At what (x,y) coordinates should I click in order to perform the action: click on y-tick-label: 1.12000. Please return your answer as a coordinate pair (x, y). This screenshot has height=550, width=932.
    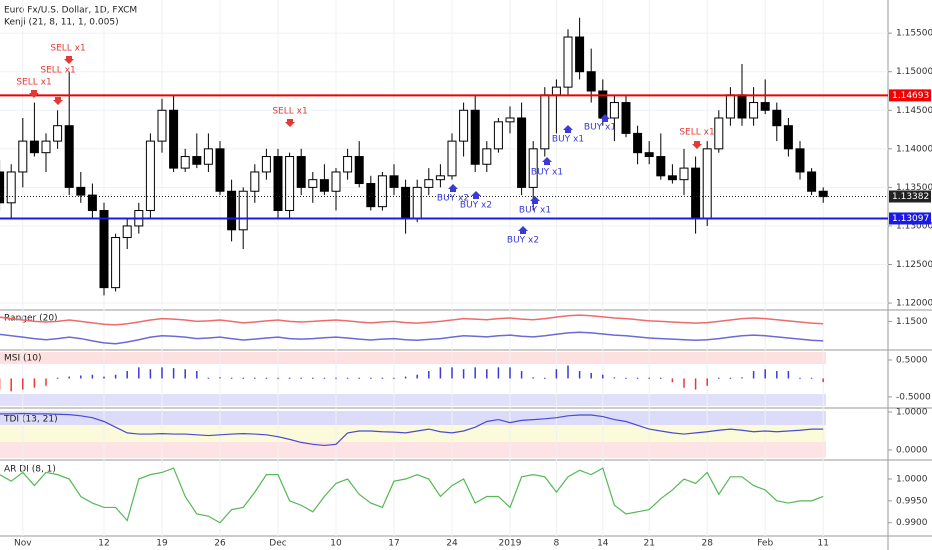
    Looking at the image, I should click on (914, 304).